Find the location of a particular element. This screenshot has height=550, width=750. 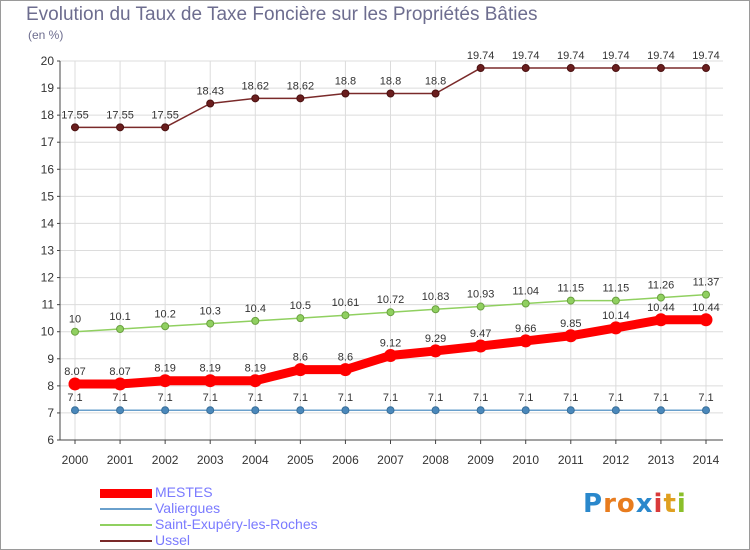

y-tick-label: 15 is located at coordinates (48, 196).